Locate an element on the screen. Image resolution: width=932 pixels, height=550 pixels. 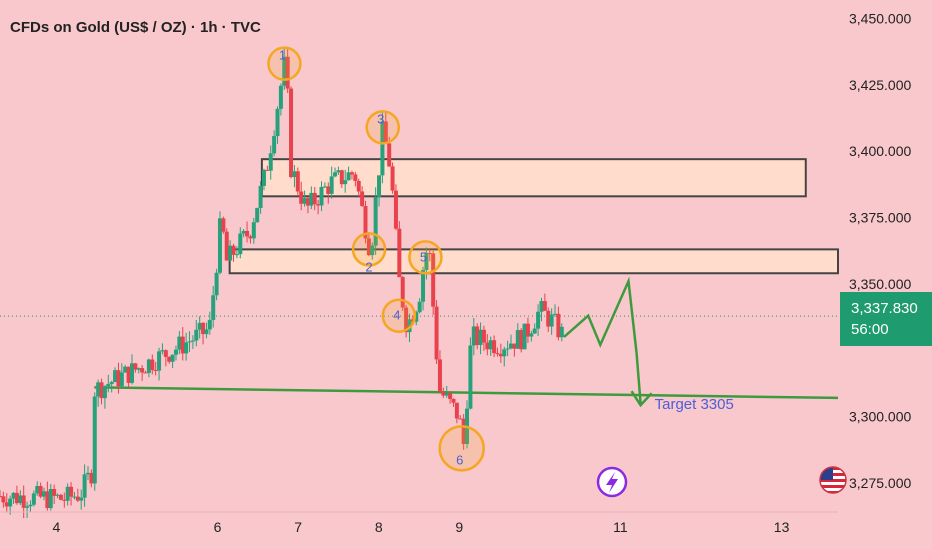
target-label: Target 3305 is located at coordinates (694, 404).